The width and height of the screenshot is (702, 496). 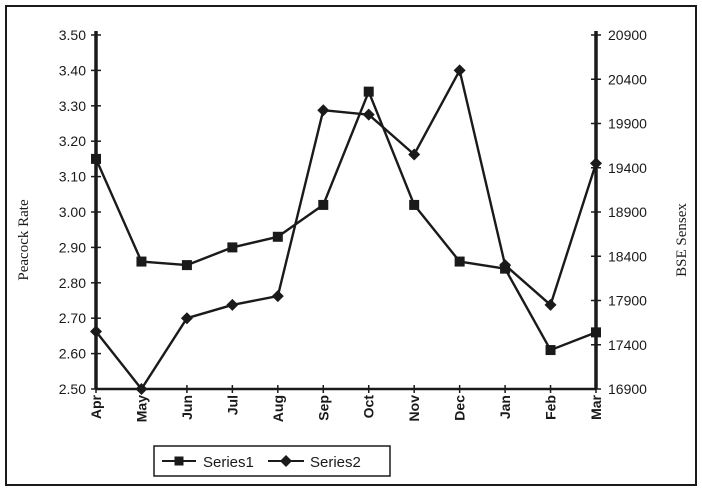 What do you see at coordinates (72, 141) in the screenshot?
I see `y-tick-label: 3.20` at bounding box center [72, 141].